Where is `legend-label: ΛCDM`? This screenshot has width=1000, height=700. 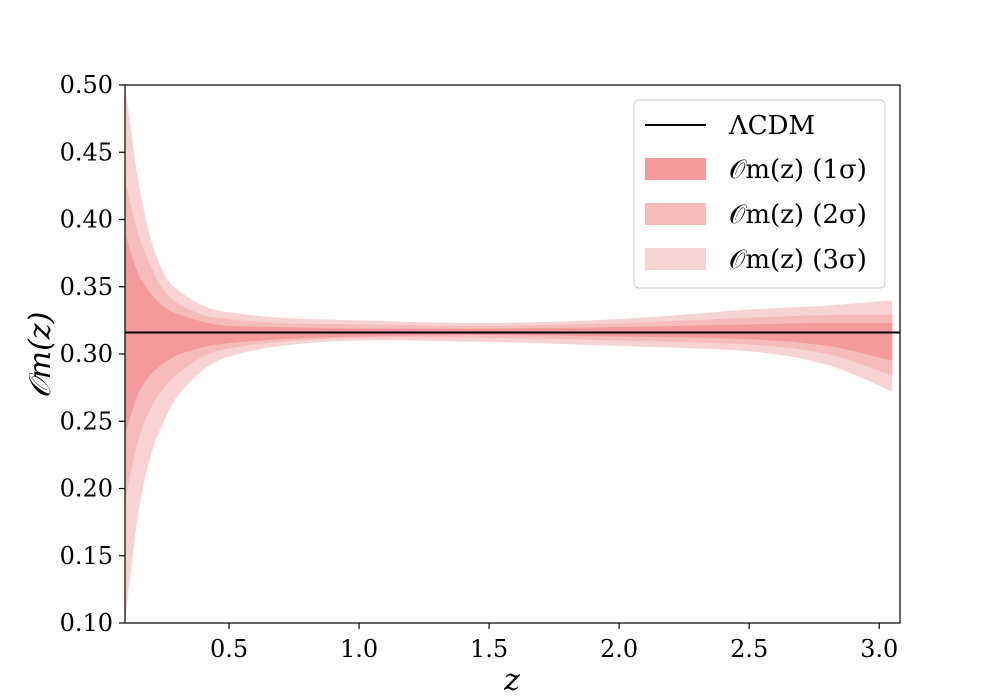 legend-label: ΛCDM is located at coordinates (771, 126).